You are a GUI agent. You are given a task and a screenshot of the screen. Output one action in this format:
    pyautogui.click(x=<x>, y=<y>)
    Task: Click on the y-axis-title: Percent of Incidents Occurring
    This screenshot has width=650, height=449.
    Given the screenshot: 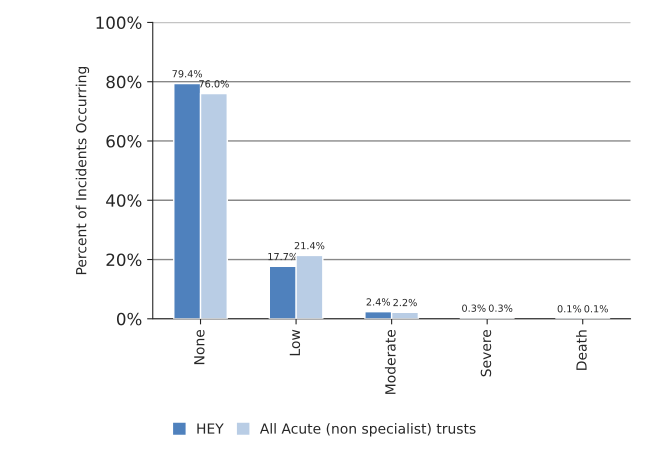 What is the action you would take?
    pyautogui.click(x=83, y=170)
    